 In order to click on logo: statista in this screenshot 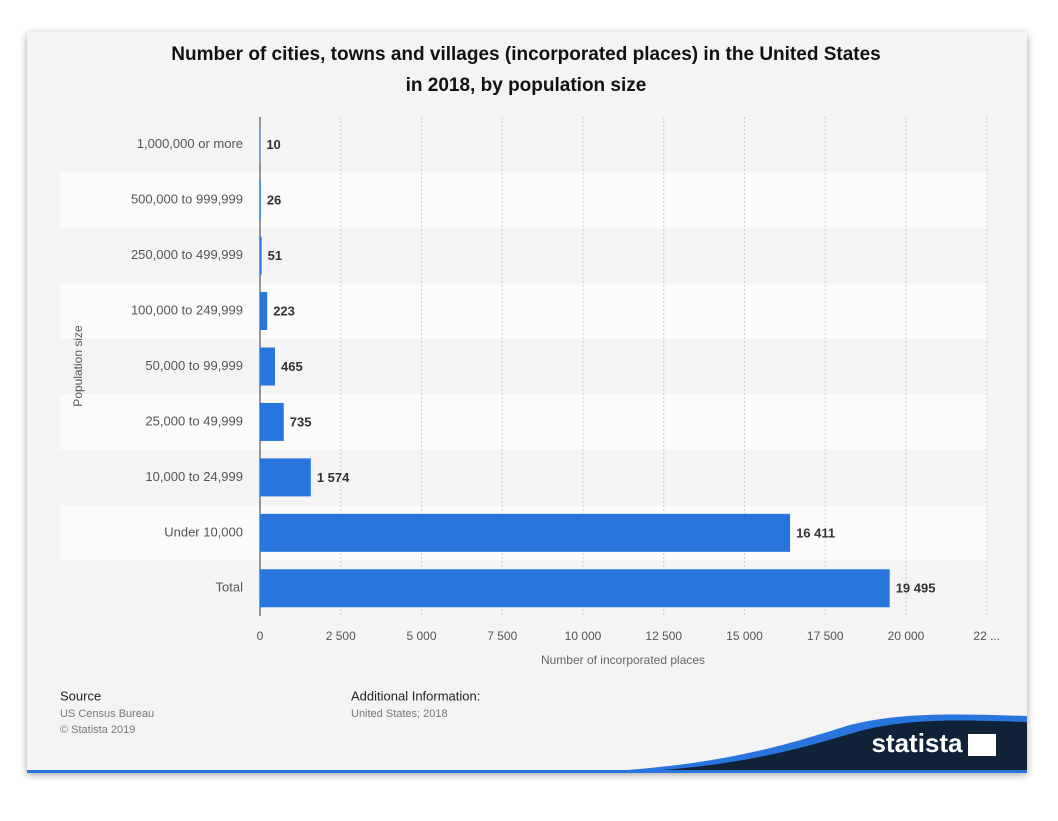, I will do `click(917, 743)`.